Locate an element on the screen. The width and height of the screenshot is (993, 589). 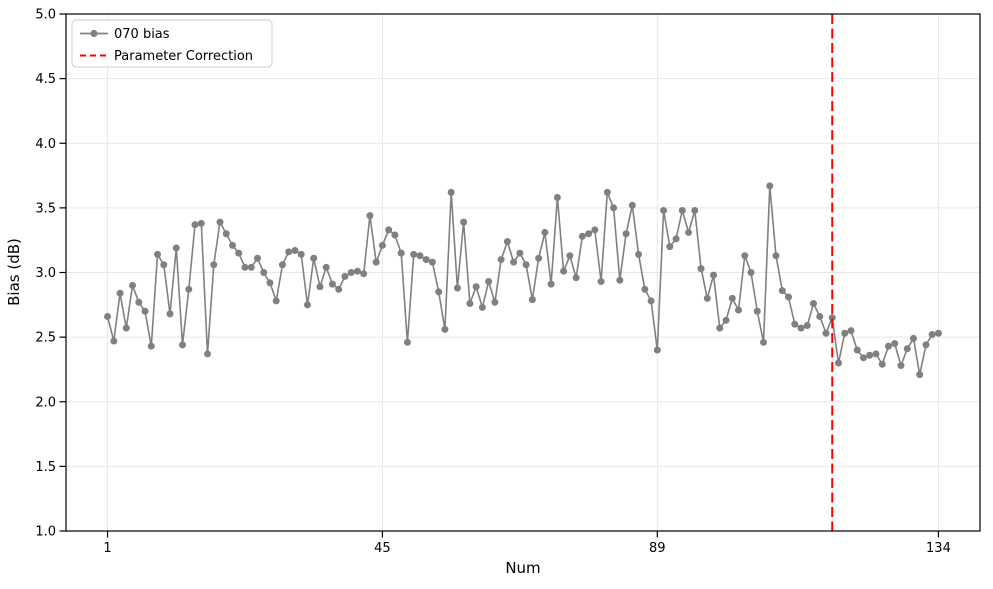
y-tick-label: 3.0 is located at coordinates (45, 273).